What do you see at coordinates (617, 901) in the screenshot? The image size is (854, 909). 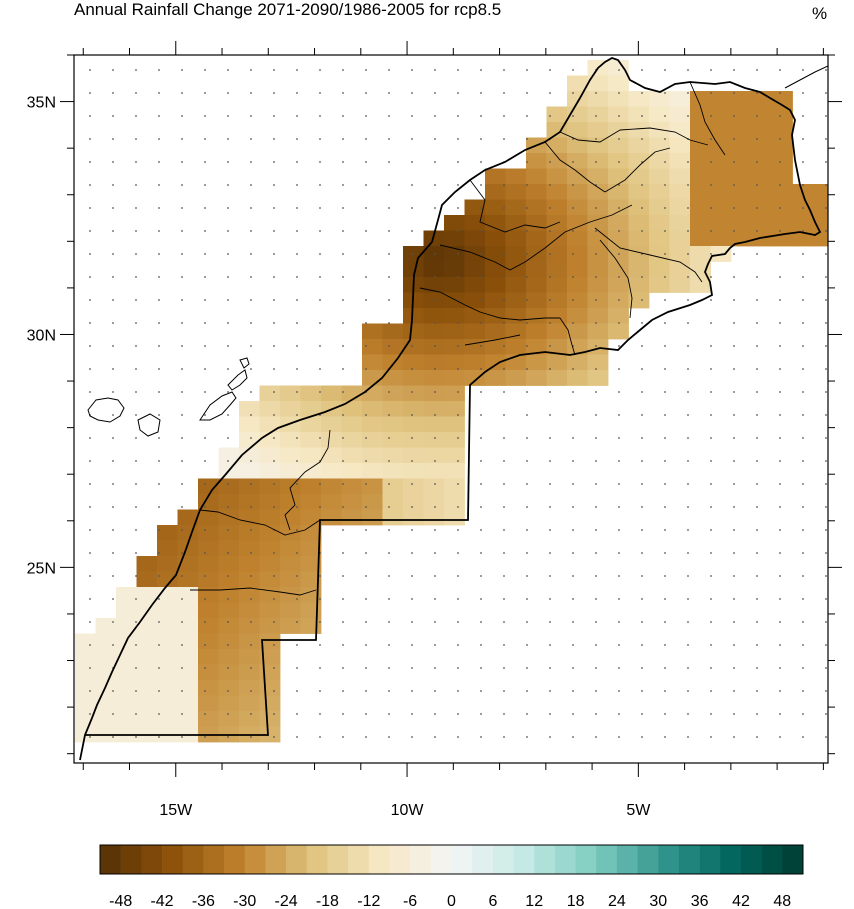 I see `colorbar-label: 24` at bounding box center [617, 901].